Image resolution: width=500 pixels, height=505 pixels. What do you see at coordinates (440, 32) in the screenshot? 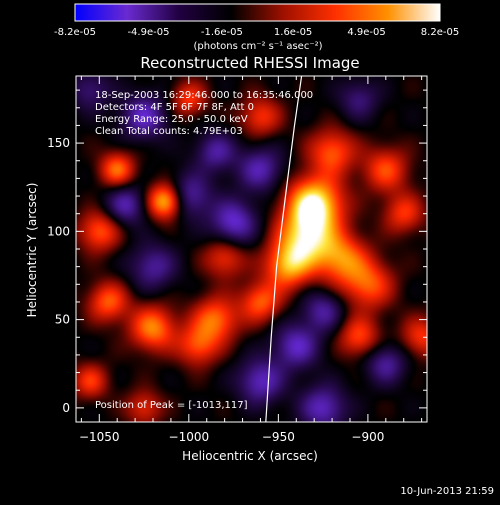
I see `colorbar-tick-label: 8.2e-05` at bounding box center [440, 32].